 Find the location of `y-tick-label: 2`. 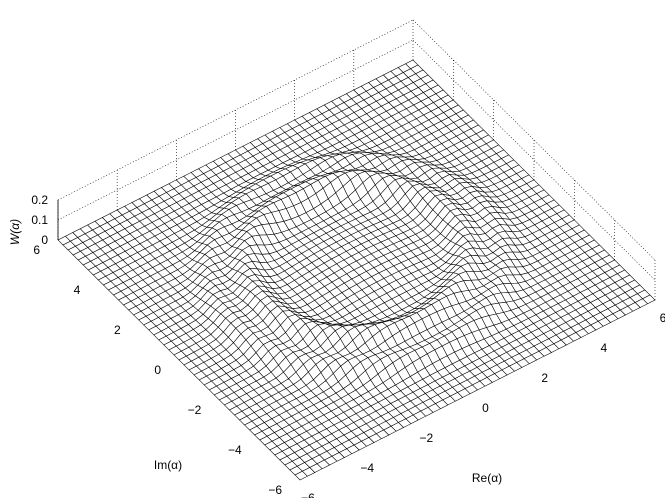

y-tick-label: 2 is located at coordinates (117, 330).